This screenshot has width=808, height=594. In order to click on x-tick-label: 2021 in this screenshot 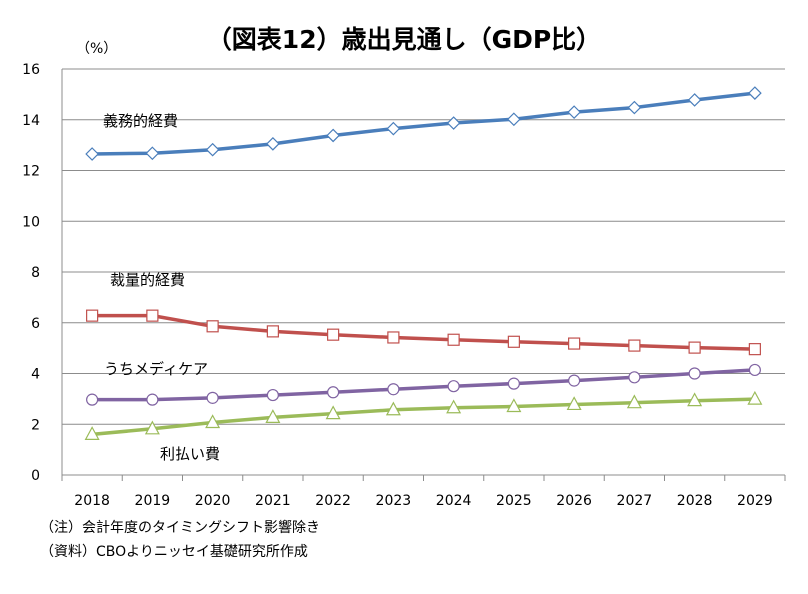, I will do `click(273, 501)`.